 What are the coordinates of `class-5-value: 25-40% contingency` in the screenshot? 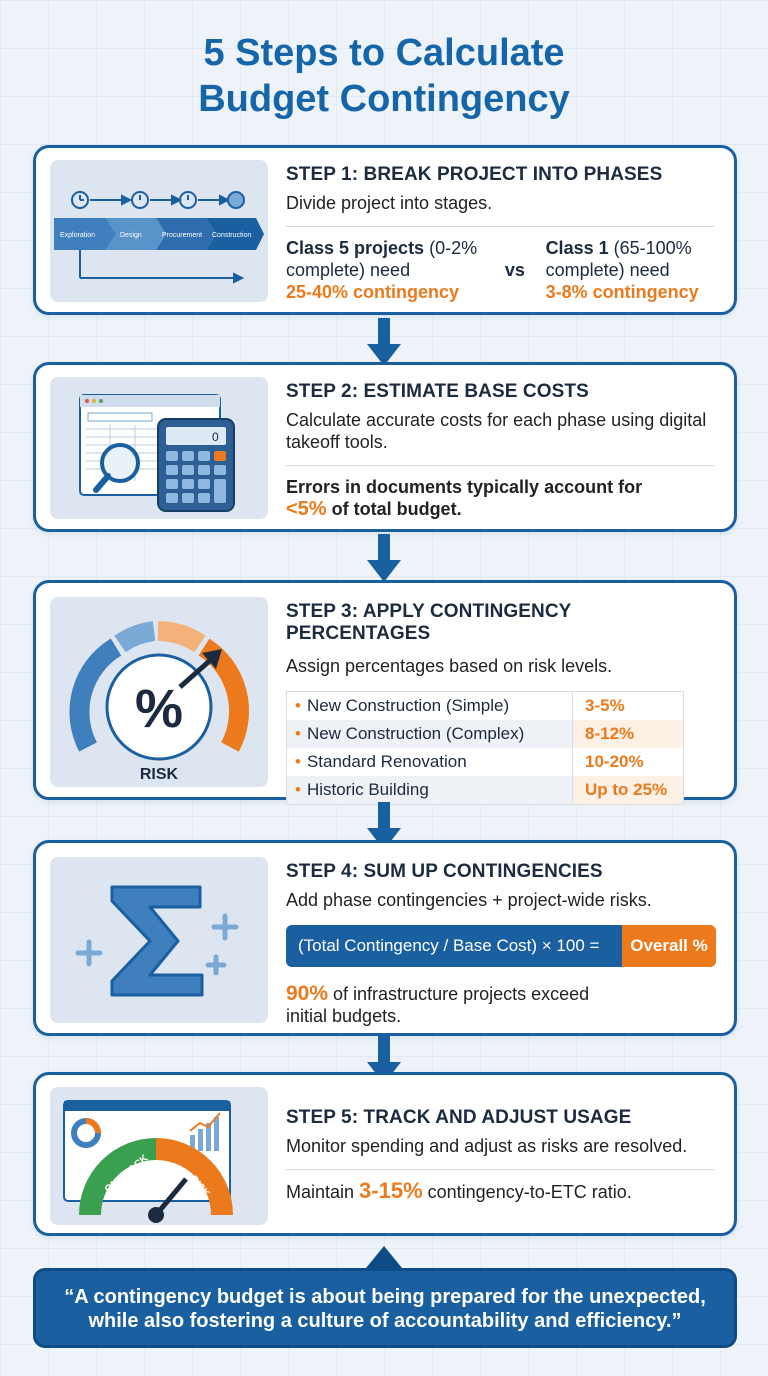 It's located at (373, 292).